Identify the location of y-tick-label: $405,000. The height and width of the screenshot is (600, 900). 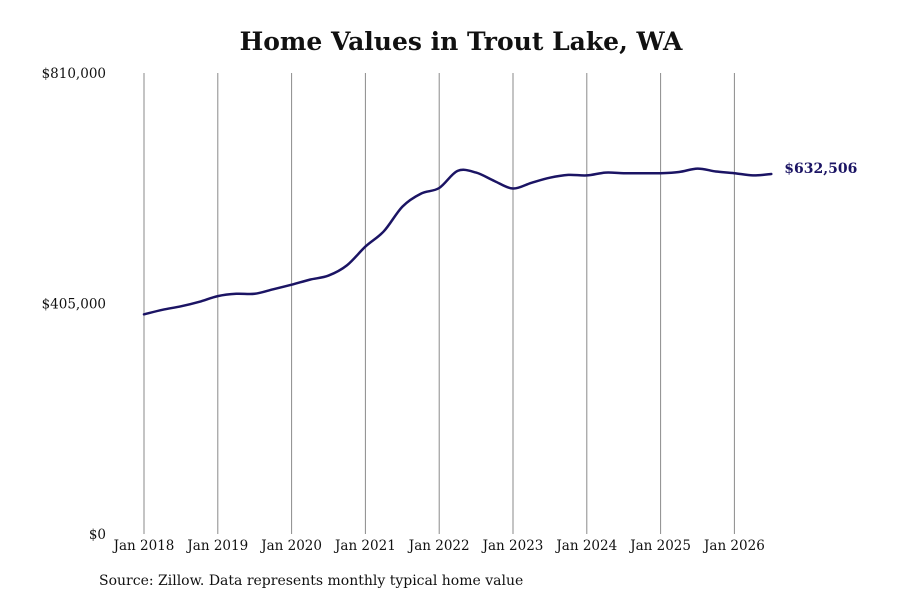
(74, 305).